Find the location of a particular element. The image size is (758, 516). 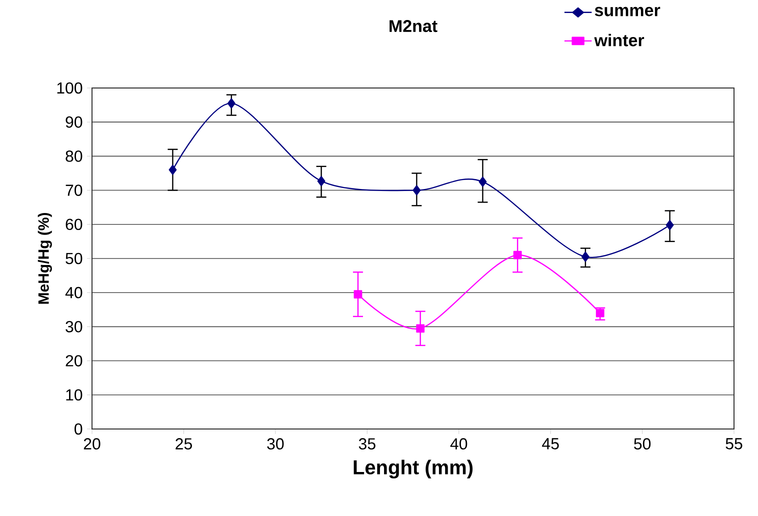

x-tick-label: 35 is located at coordinates (367, 444).